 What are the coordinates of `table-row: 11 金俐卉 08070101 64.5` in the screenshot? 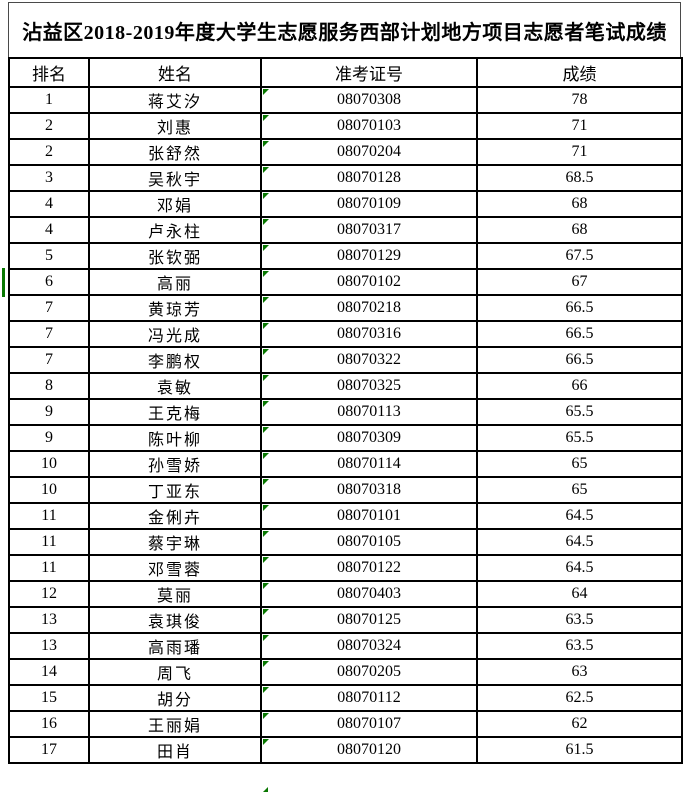 It's located at (345, 516).